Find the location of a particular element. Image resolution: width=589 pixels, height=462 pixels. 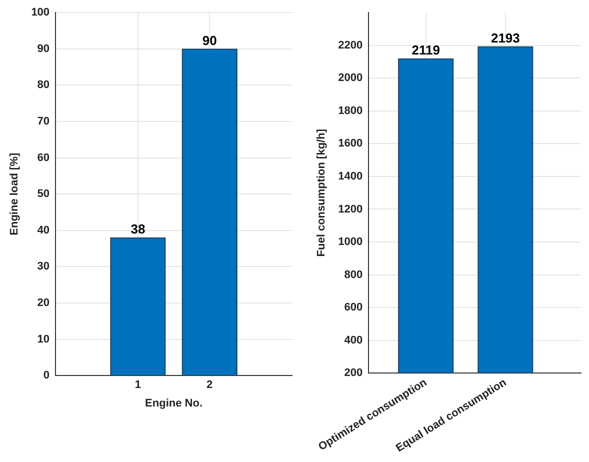

x-tick-label: 1 is located at coordinates (138, 385).